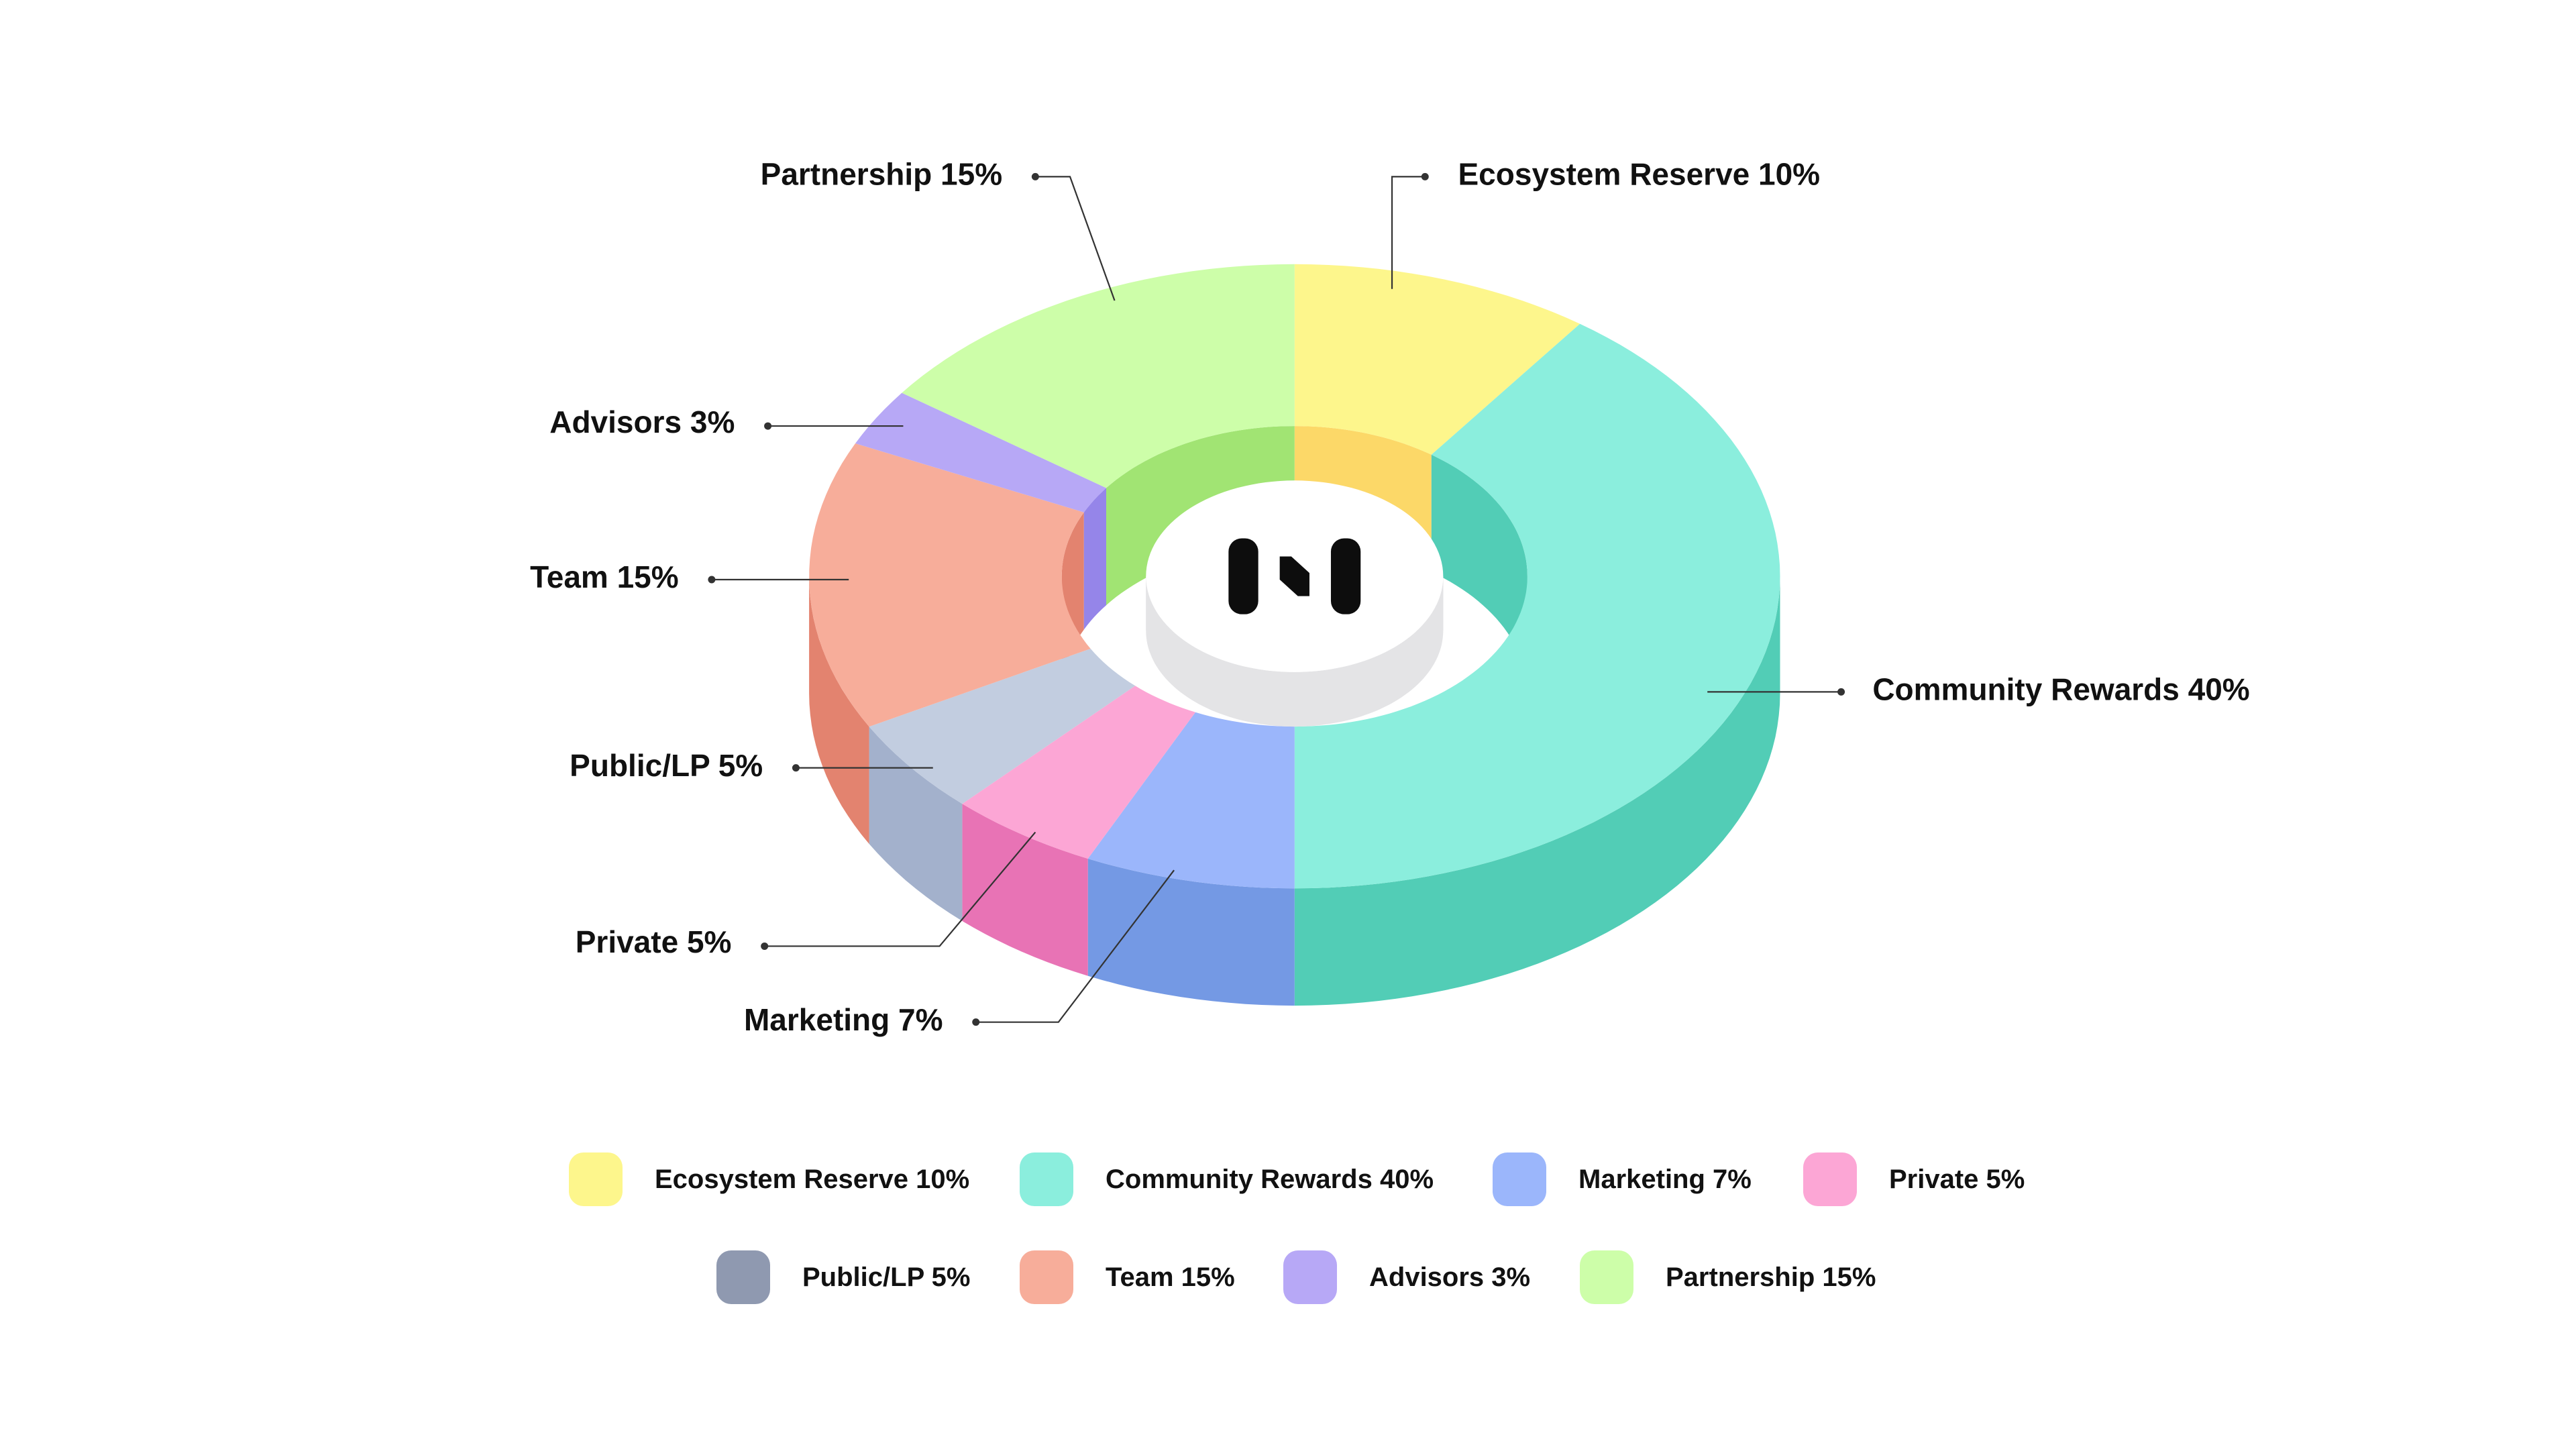  I want to click on center-hub, so click(1295, 603).